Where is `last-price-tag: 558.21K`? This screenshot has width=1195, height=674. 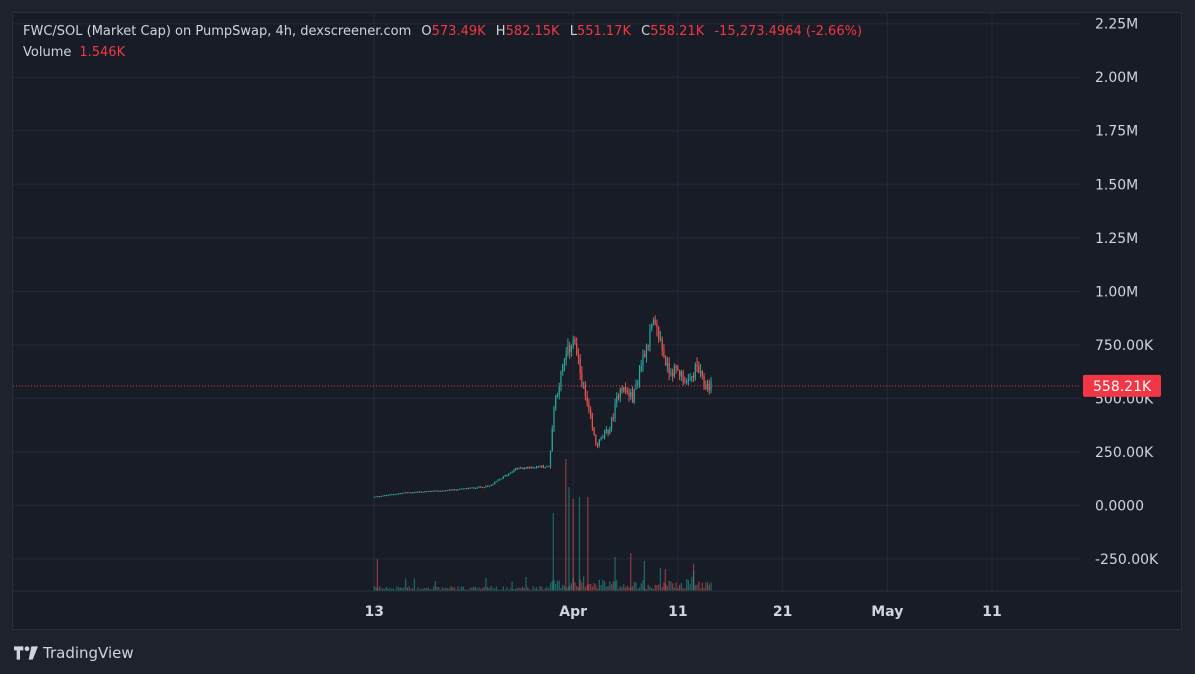
last-price-tag: 558.21K is located at coordinates (1122, 385).